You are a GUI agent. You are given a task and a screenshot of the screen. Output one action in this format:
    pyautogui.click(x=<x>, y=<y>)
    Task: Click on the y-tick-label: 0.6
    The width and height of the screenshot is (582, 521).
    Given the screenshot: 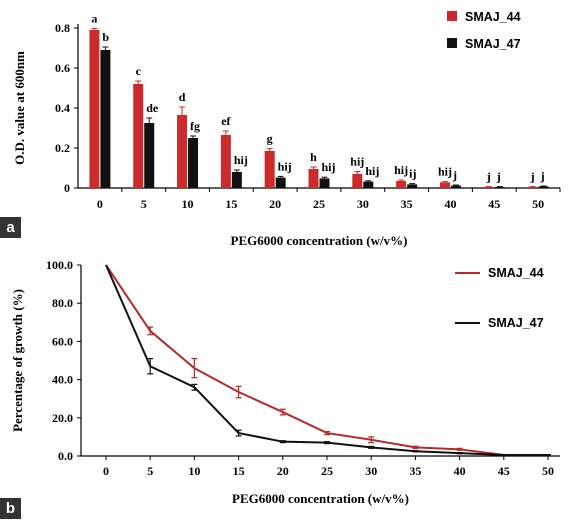 What is the action you would take?
    pyautogui.click(x=62, y=68)
    